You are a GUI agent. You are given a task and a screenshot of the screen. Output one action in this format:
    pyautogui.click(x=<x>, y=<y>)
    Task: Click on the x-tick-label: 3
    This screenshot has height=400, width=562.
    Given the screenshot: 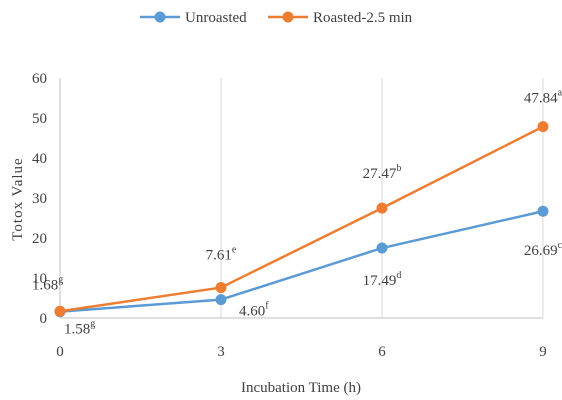 What is the action you would take?
    pyautogui.click(x=221, y=352)
    